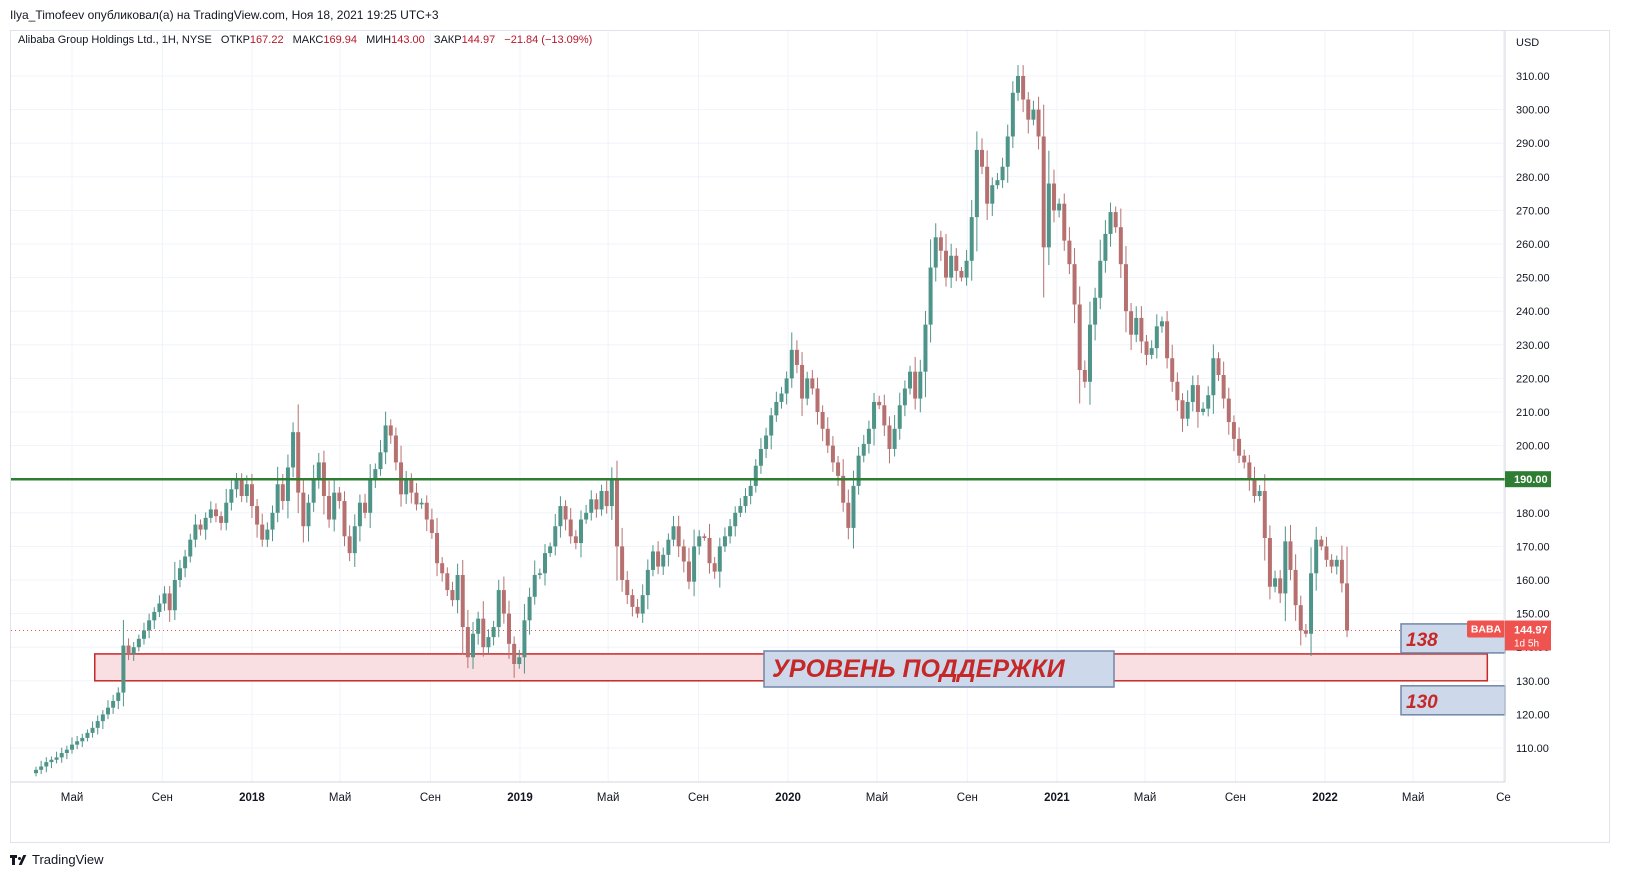 The image size is (1633, 878). Describe the element at coordinates (1533, 715) in the screenshot. I see `y-tick-label: 120.00` at that location.